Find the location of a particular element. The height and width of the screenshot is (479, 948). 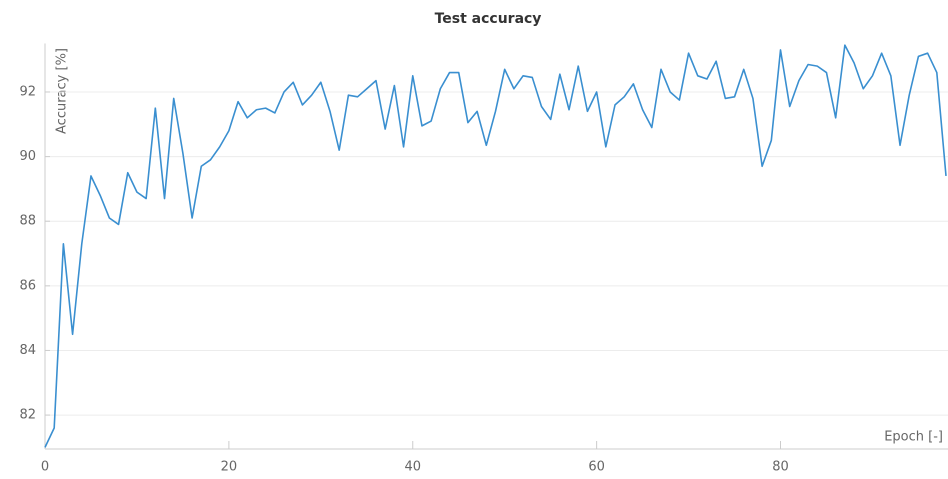

y-tick-label: 82 is located at coordinates (27, 415).